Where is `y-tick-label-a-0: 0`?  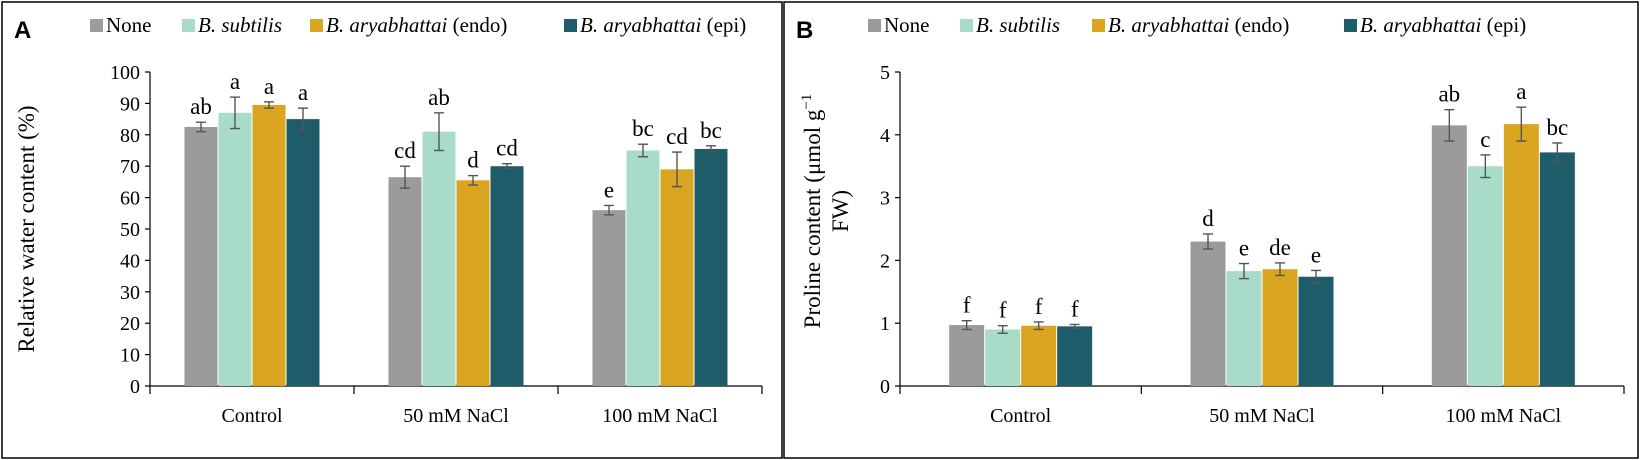
y-tick-label-a-0: 0 is located at coordinates (135, 387).